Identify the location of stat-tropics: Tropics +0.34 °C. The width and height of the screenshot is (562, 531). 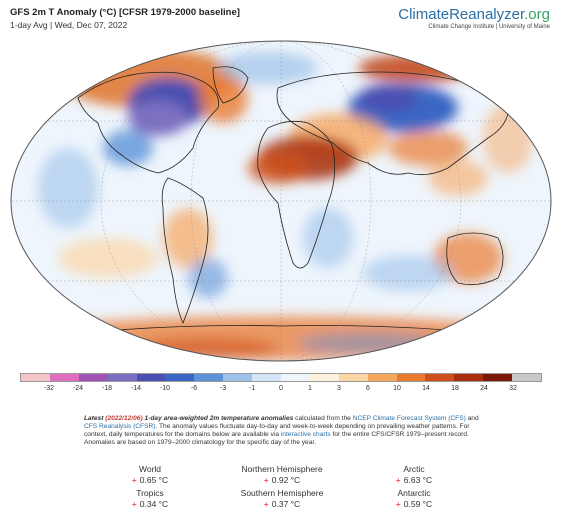
(150, 498).